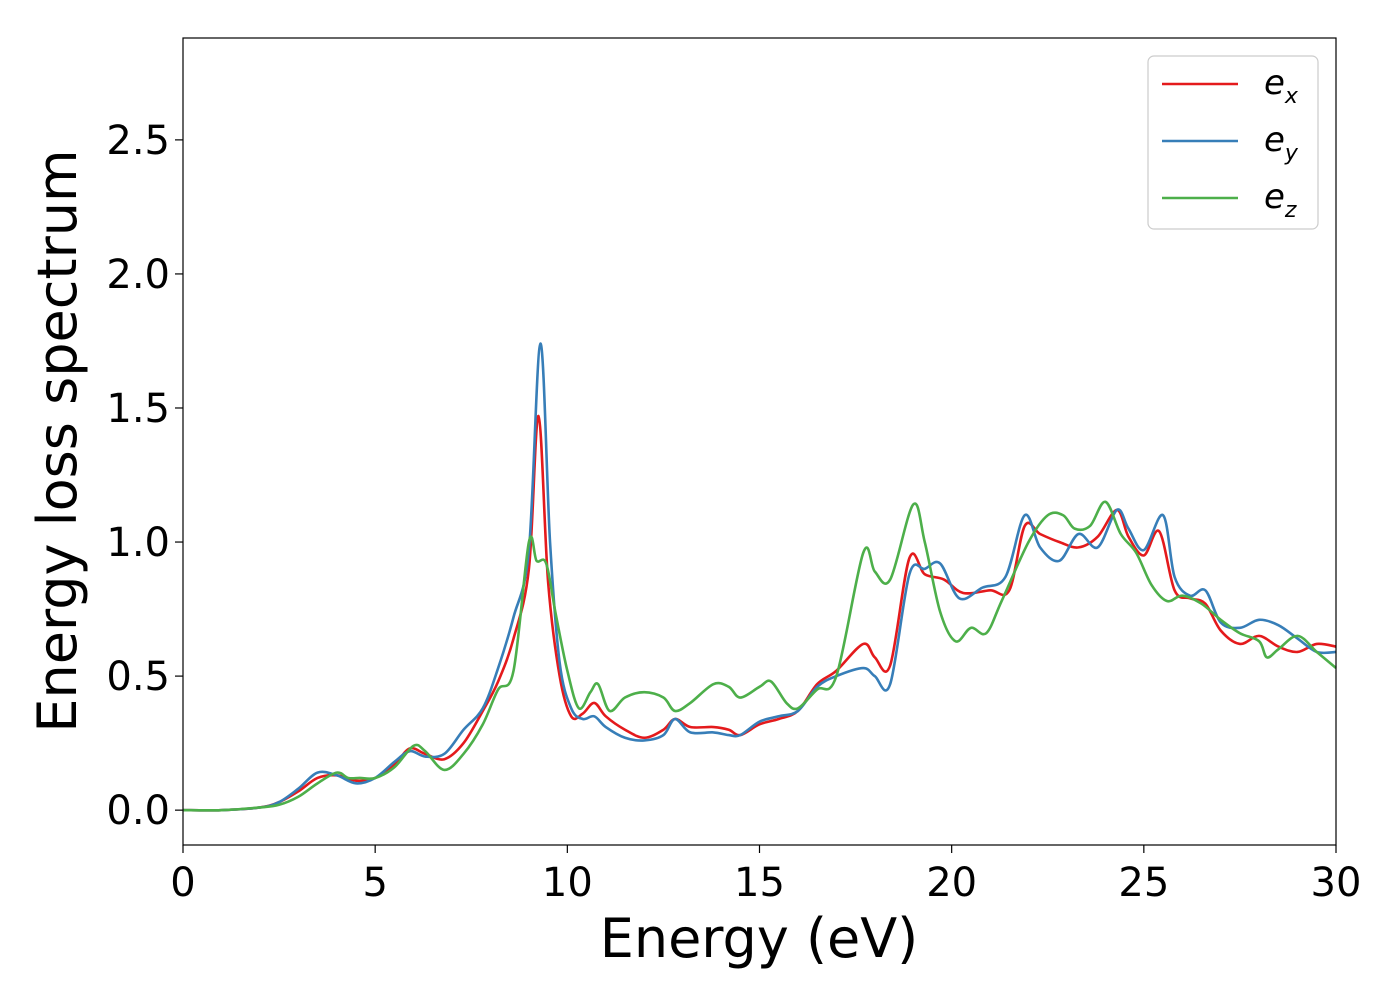 The width and height of the screenshot is (1400, 1000). What do you see at coordinates (1281, 86) in the screenshot?
I see `legend-label-x: ex` at bounding box center [1281, 86].